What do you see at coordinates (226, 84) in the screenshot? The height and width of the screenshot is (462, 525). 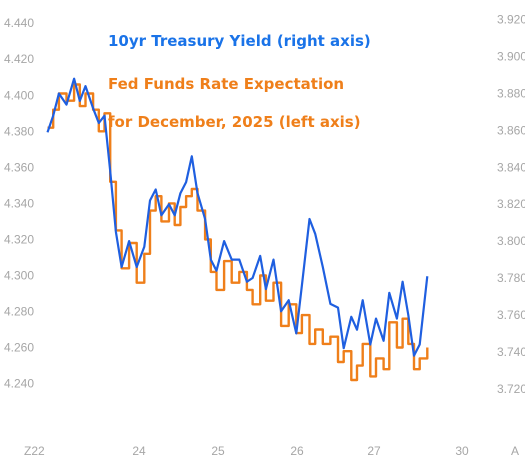 I see `legend-fedfunds-line1: Fed Funds Rate Expectation` at bounding box center [226, 84].